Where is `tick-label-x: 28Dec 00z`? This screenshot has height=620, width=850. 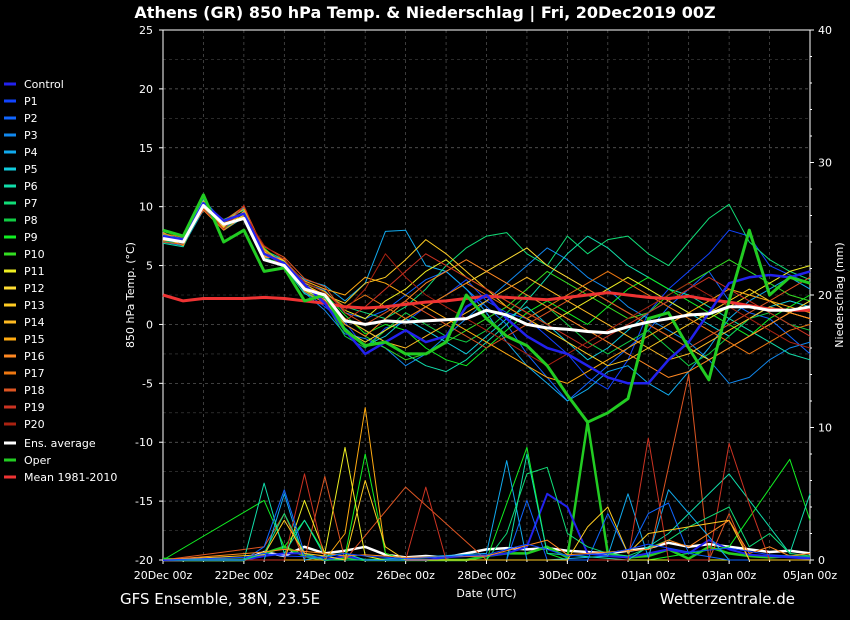 tick-label-x: 28Dec 00z is located at coordinates (486, 575).